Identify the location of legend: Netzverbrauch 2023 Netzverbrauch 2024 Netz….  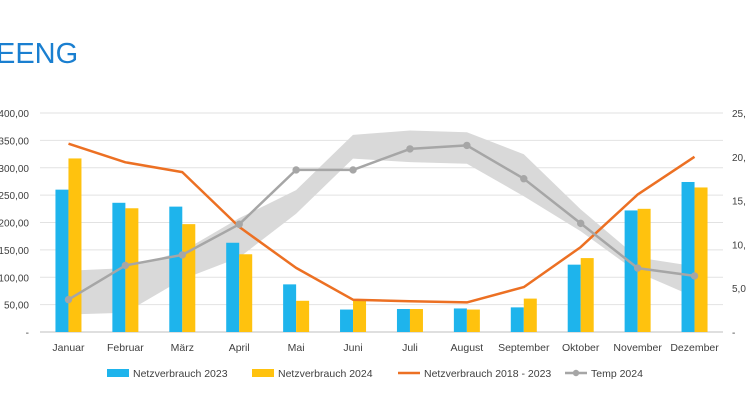
(375, 374).